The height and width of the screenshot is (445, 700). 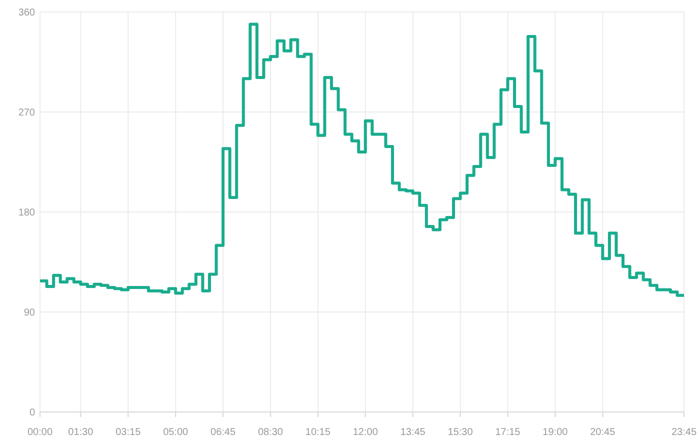 I want to click on x-tick-label: 13:45, so click(x=413, y=432).